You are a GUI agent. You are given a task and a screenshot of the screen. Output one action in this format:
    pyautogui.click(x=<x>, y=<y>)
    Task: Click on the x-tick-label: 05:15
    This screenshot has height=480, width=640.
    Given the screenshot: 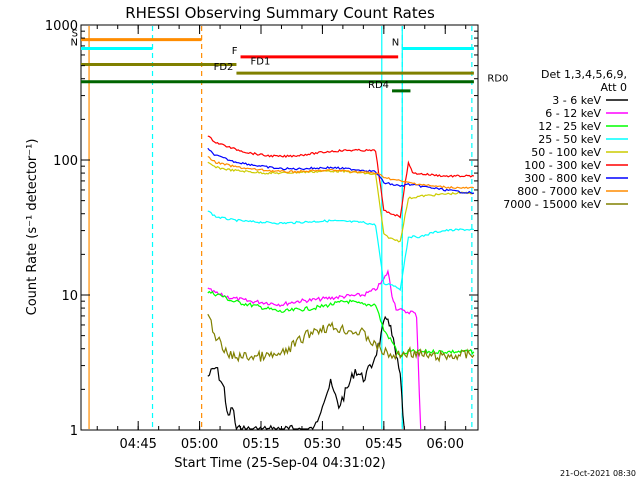 What is the action you would take?
    pyautogui.click(x=260, y=444)
    